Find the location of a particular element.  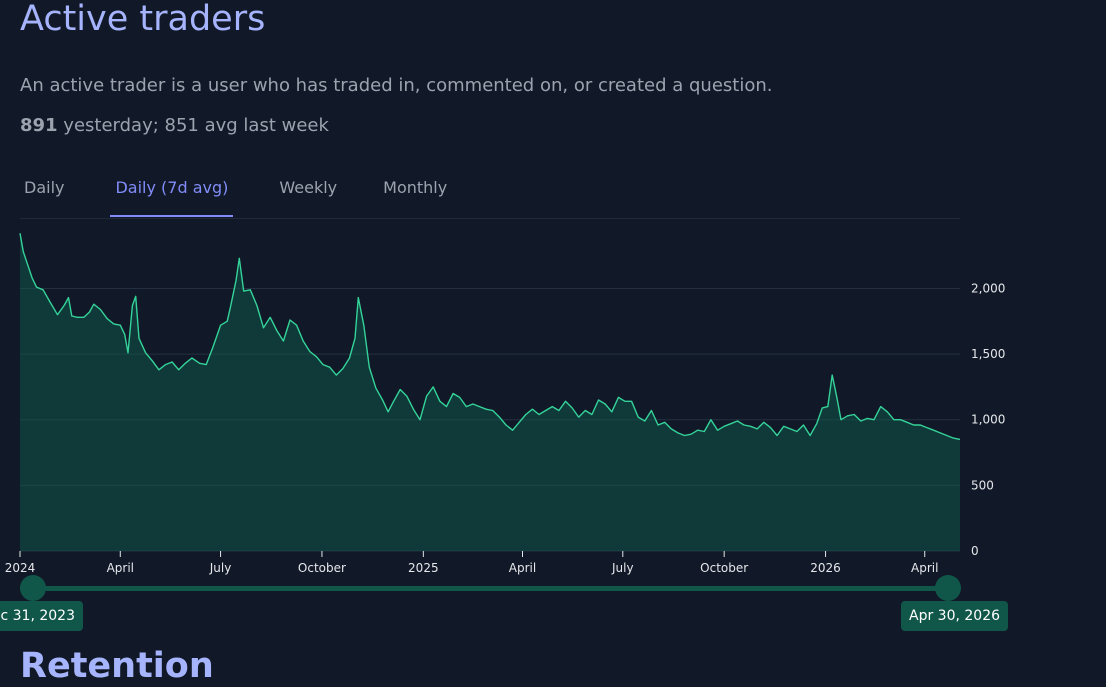

y-tick-label: 500 is located at coordinates (982, 485).